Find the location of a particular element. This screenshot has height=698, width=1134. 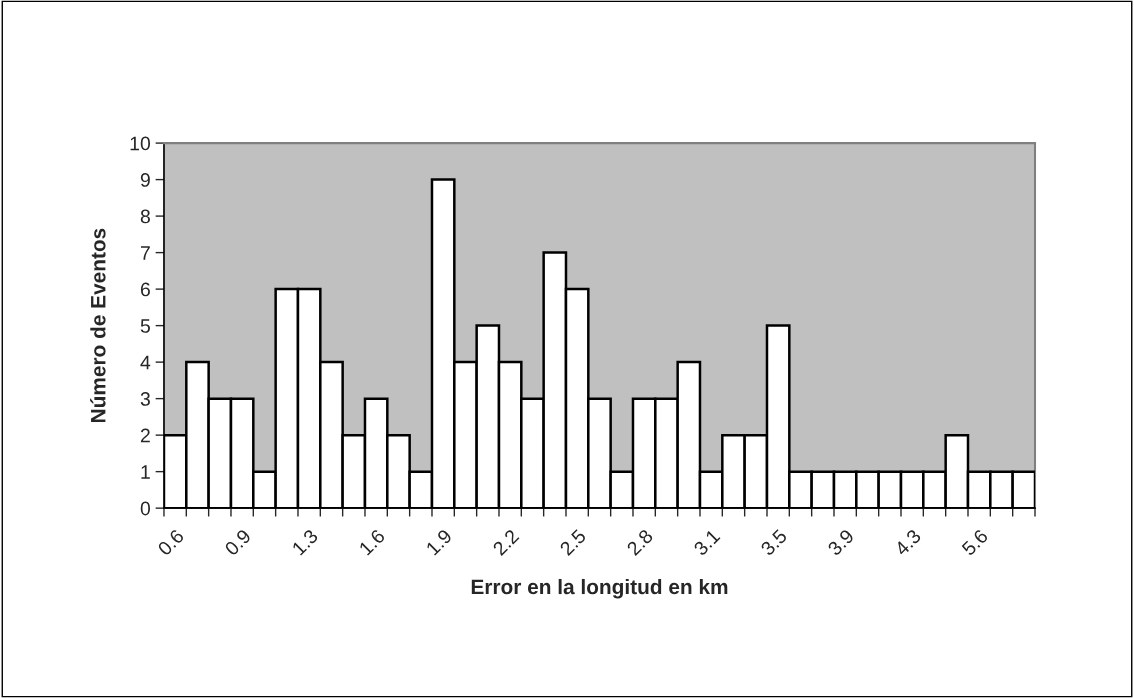

y-tick-label: 2 is located at coordinates (145, 435).